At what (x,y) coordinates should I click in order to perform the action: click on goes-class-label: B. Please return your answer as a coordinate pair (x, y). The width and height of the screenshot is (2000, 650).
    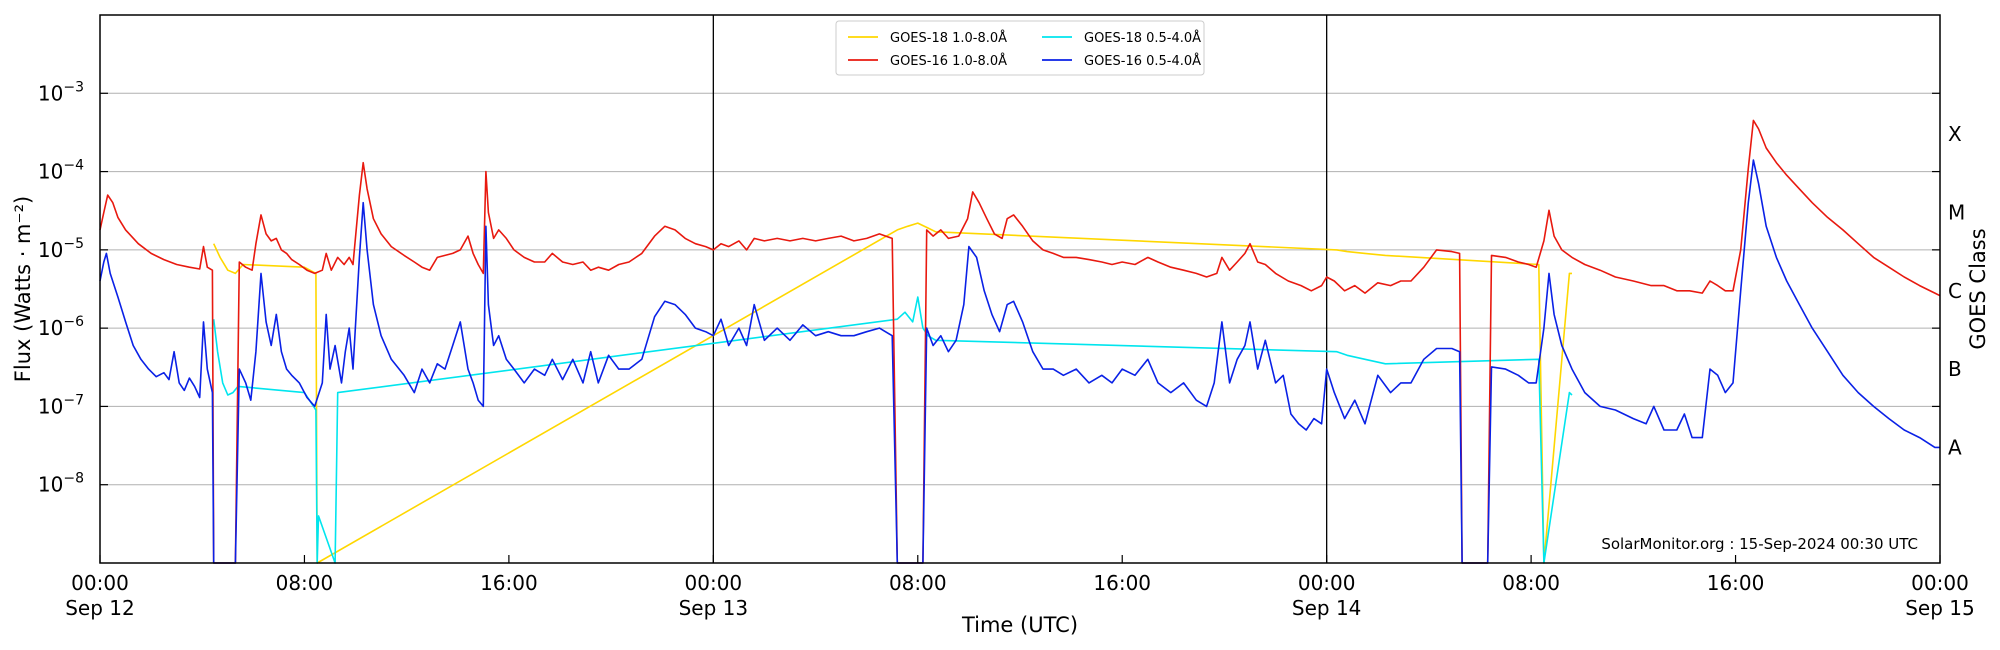
    Looking at the image, I should click on (1955, 369).